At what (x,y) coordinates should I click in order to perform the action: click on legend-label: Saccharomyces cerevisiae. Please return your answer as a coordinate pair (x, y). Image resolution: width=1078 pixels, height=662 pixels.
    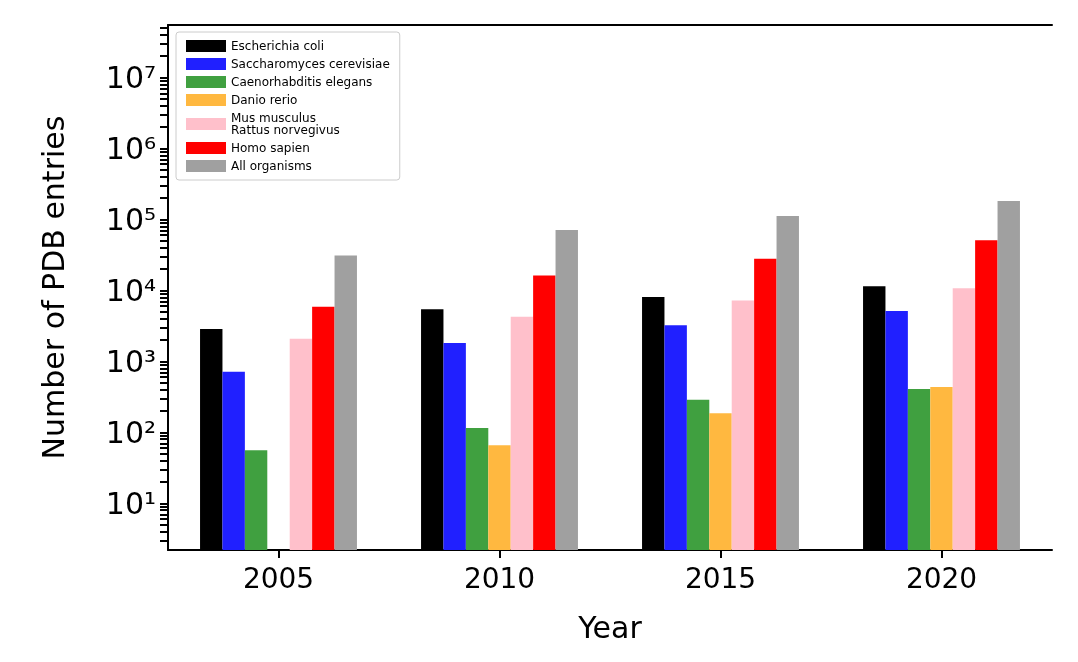
    Looking at the image, I should click on (310, 64).